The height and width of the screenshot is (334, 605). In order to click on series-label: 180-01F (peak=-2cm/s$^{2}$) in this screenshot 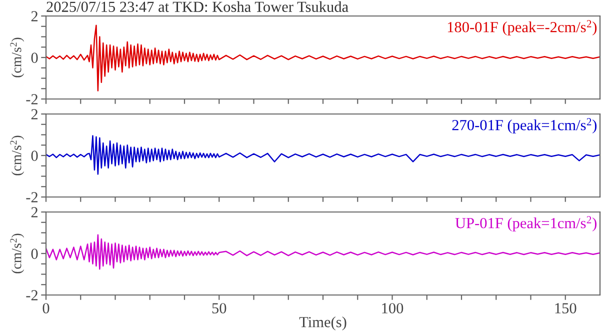, I will do `click(522, 28)`.